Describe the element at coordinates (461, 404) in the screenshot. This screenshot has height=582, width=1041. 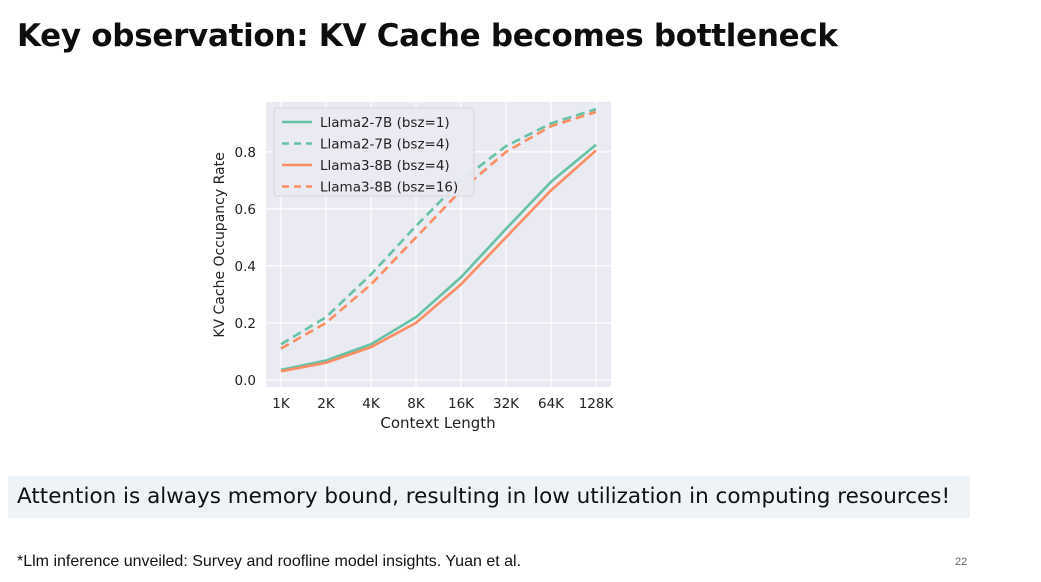
I see `x-tick-label: 16K` at that location.